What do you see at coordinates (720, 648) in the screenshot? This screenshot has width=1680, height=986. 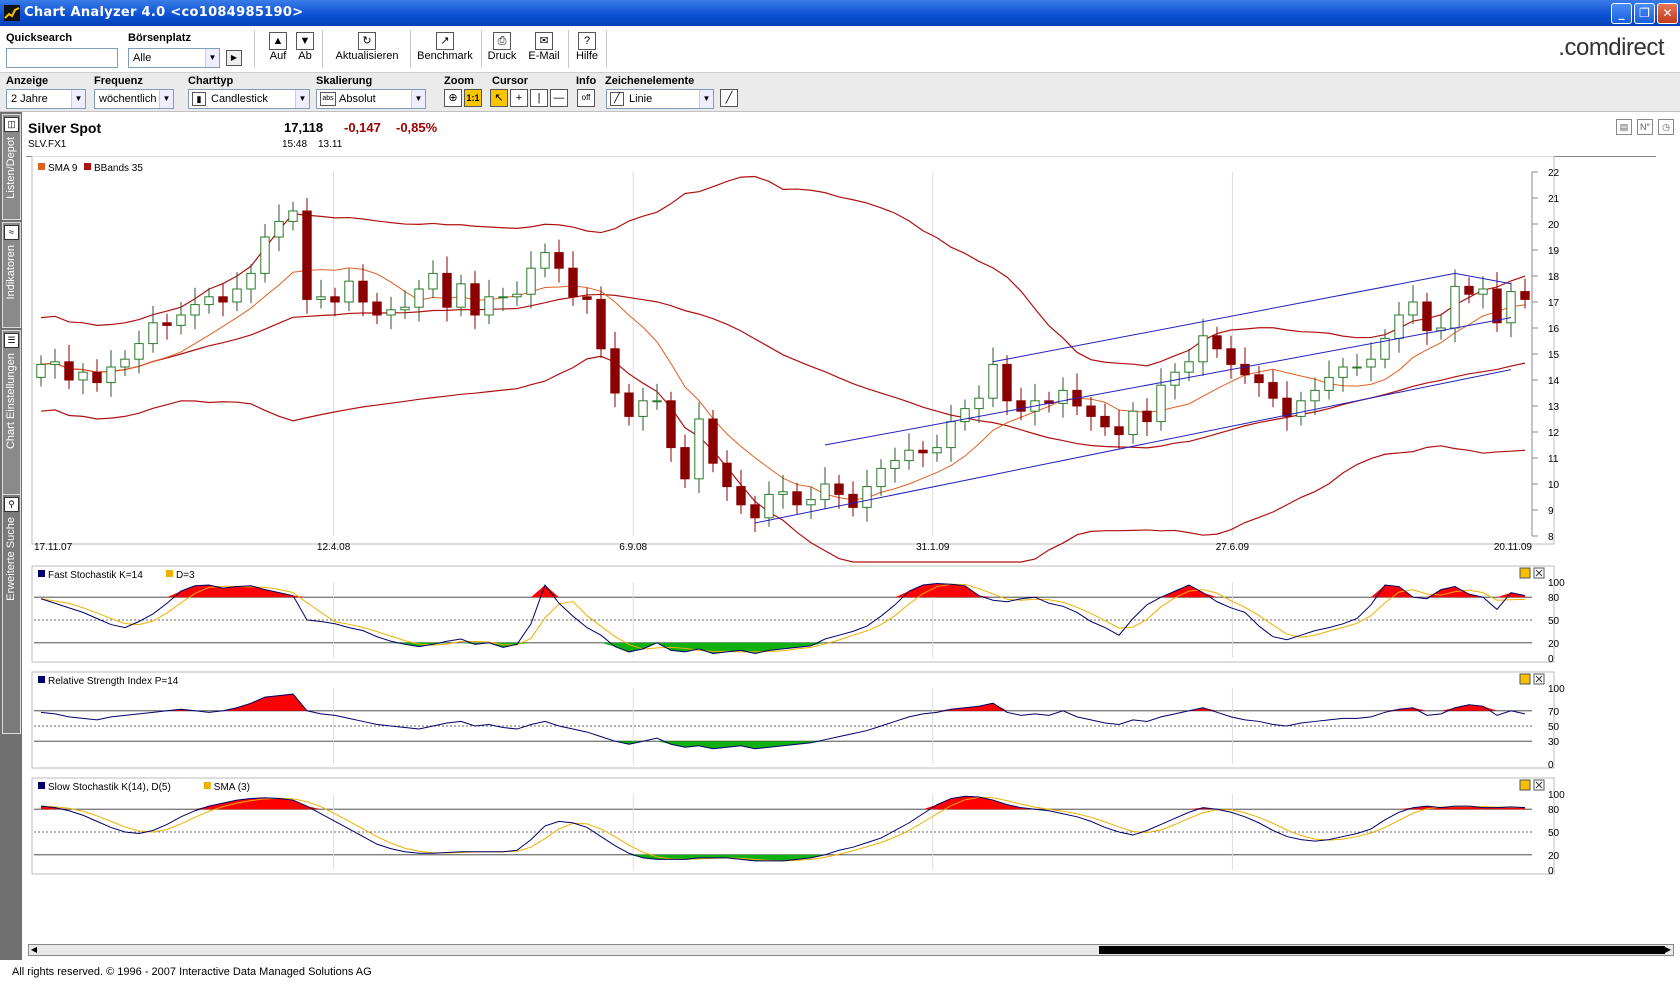 I see `oversold-fill` at bounding box center [720, 648].